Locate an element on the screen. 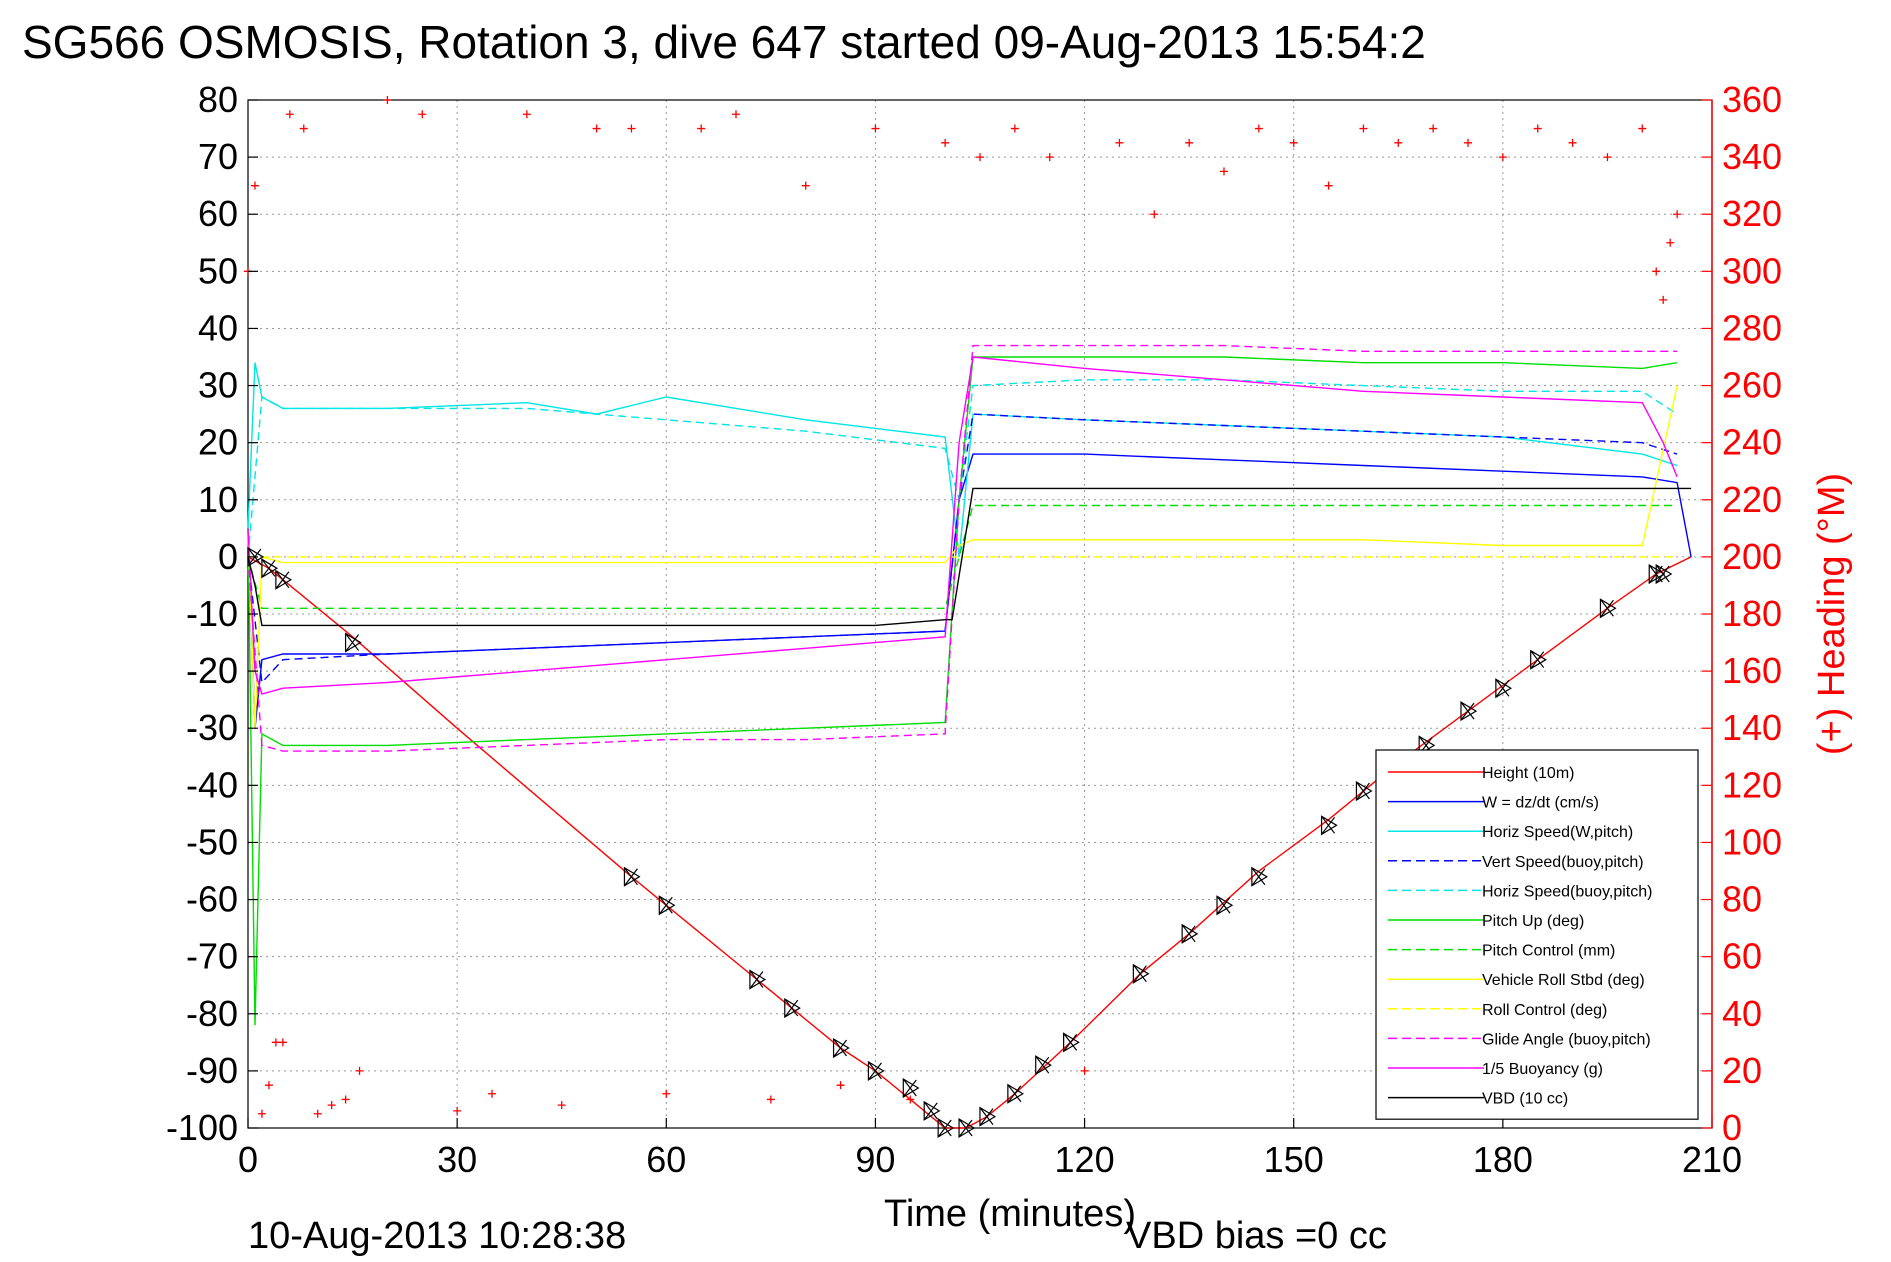  footer-timestamp: 10-Aug-2013 10:28:38 is located at coordinates (437, 1236).